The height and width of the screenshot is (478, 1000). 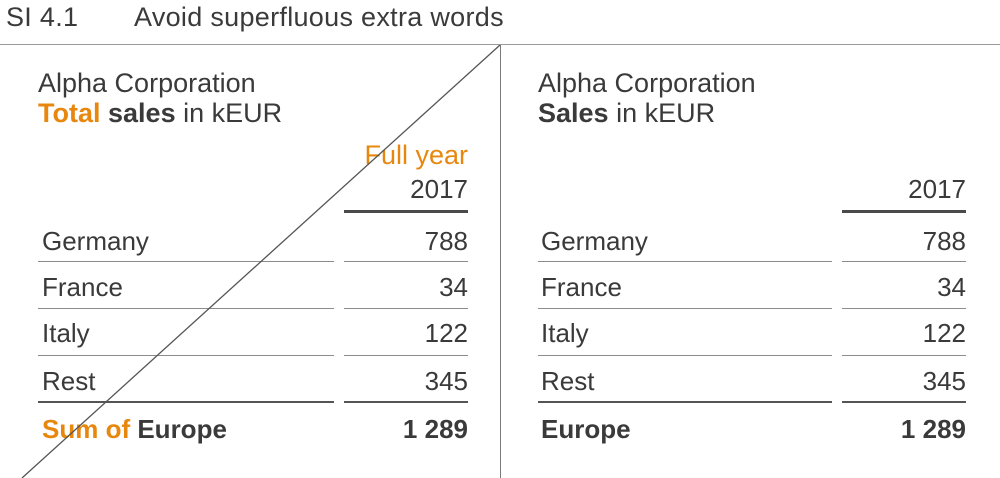 I want to click on right-row-value: 122, so click(x=944, y=333).